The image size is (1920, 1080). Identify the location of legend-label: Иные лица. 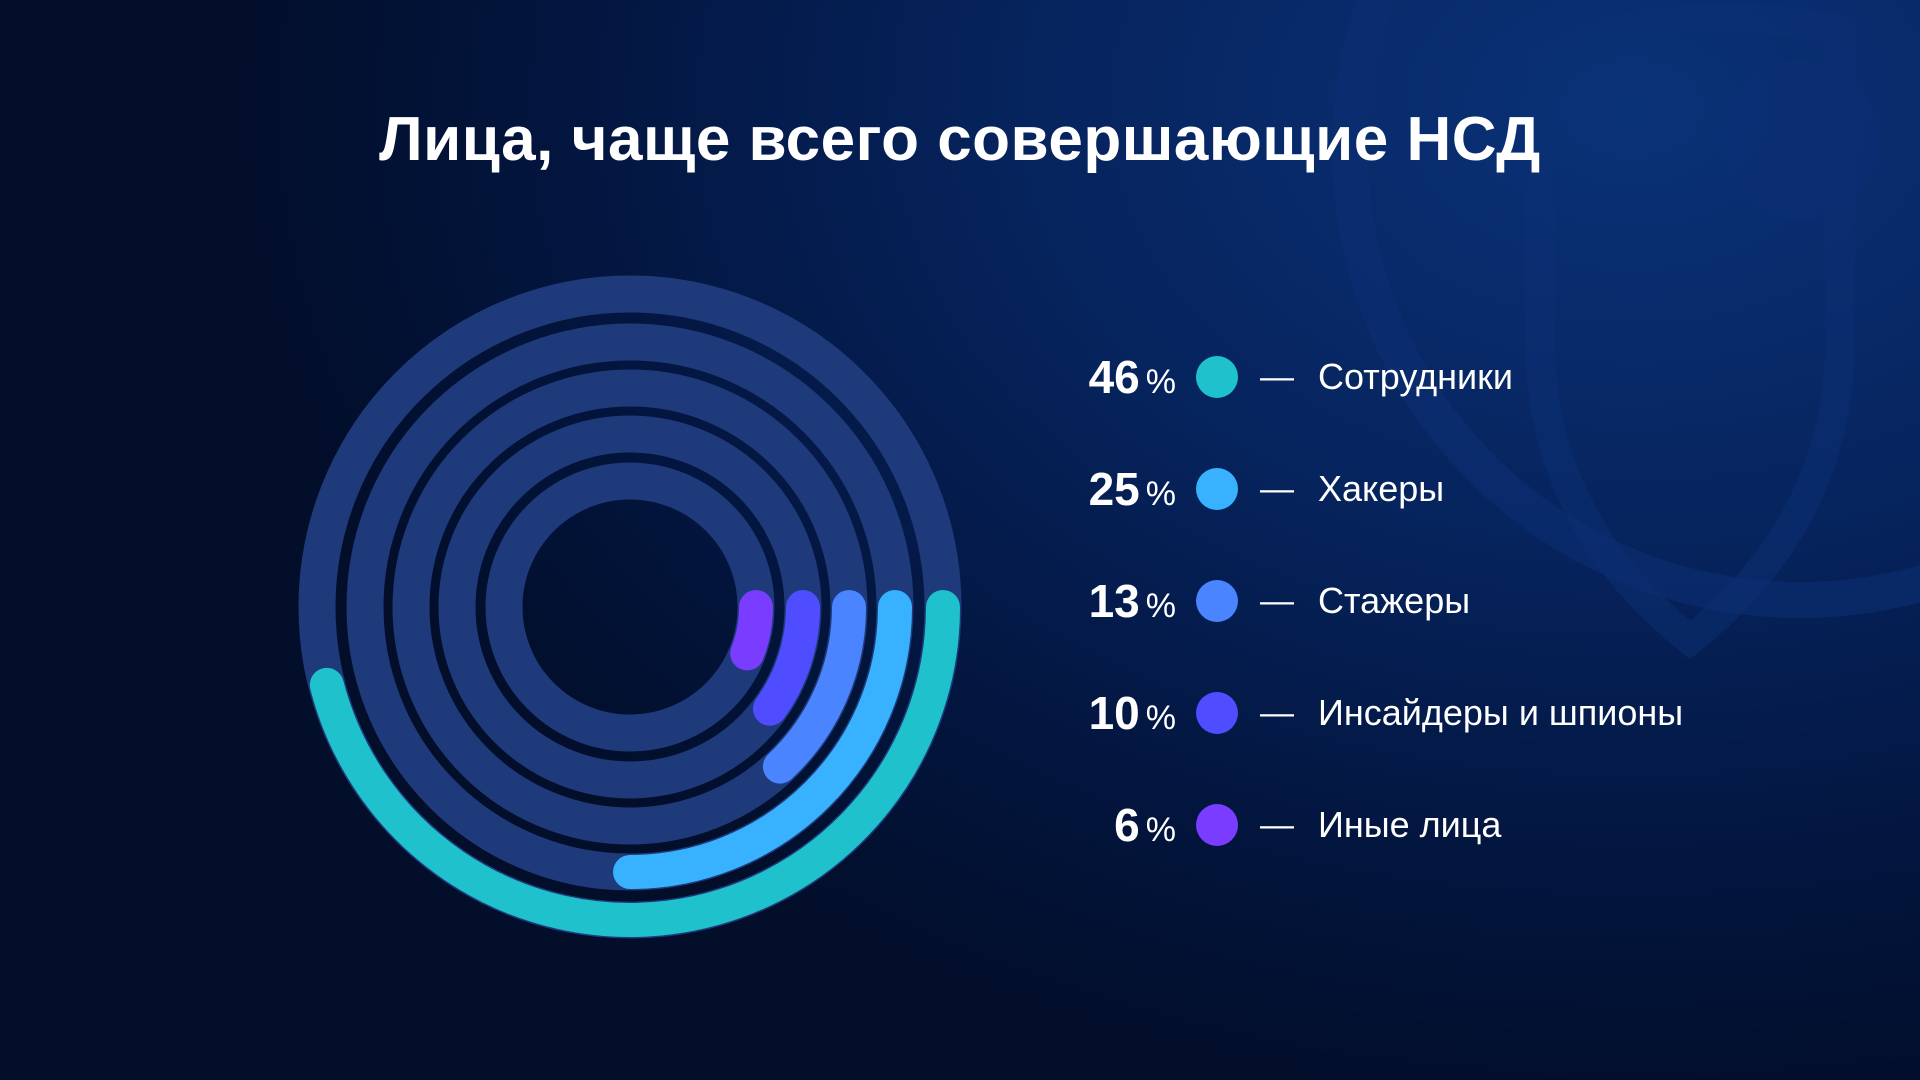
(1410, 824).